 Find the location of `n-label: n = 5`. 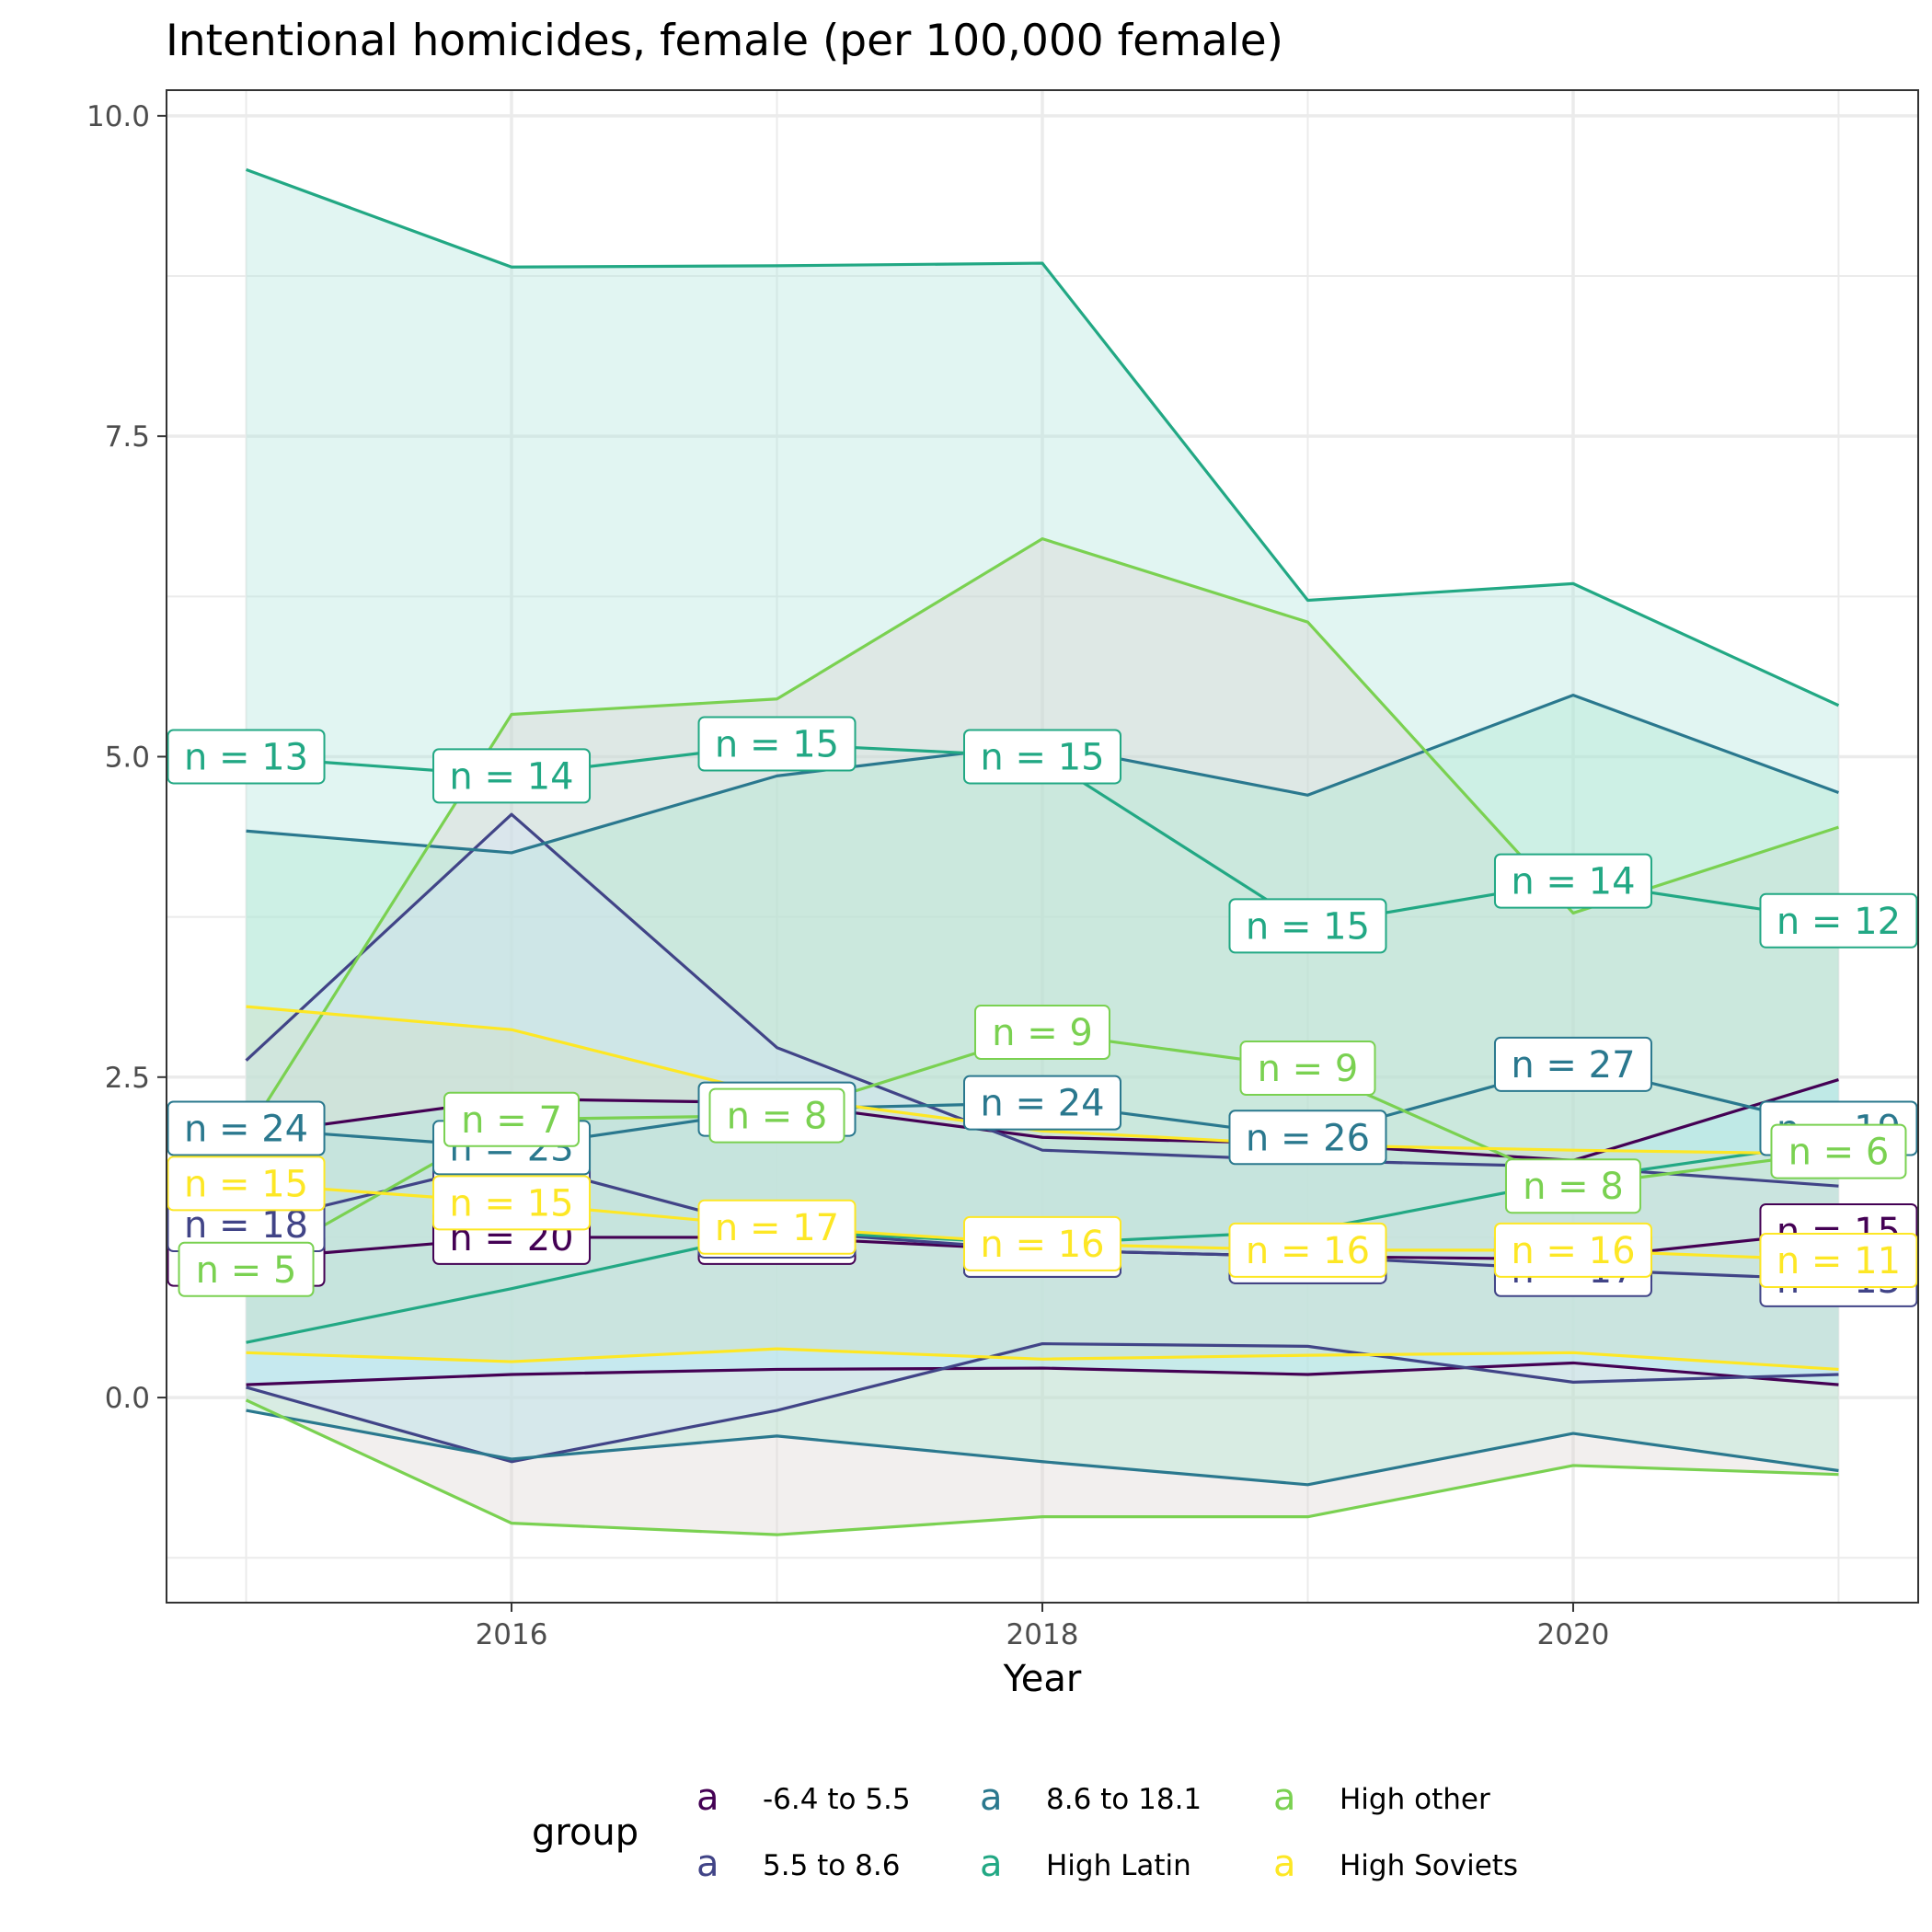

n-label: n = 5 is located at coordinates (246, 1269).